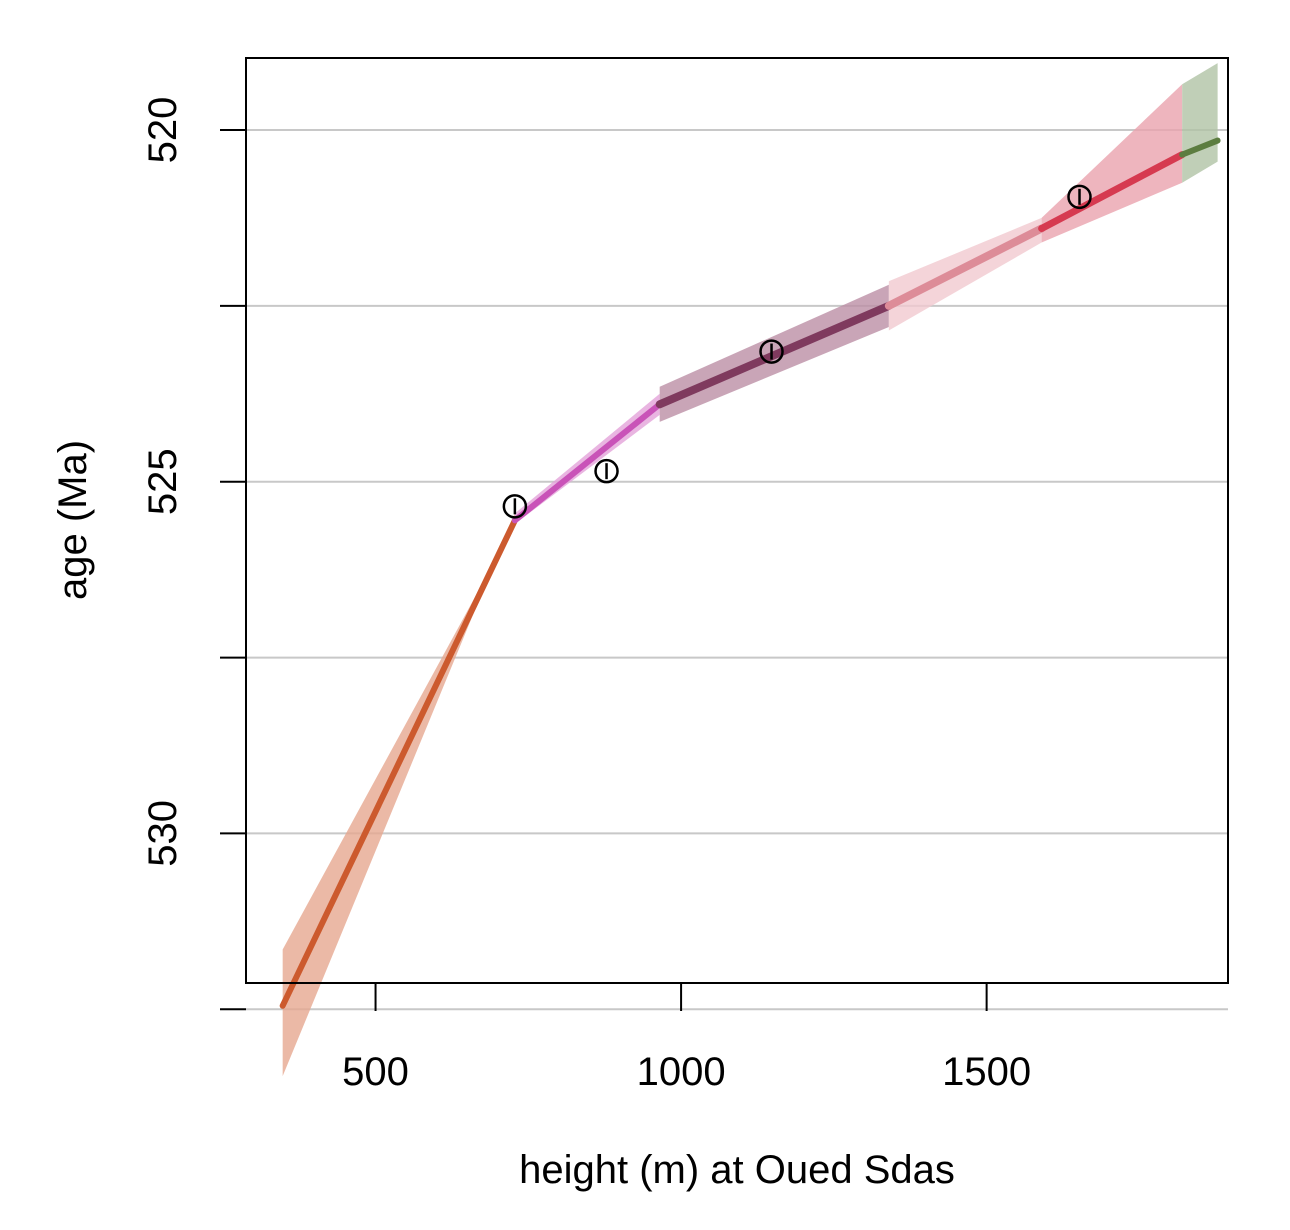 The width and height of the screenshot is (1290, 1230). What do you see at coordinates (163, 481) in the screenshot?
I see `y-tick-label: 525` at bounding box center [163, 481].